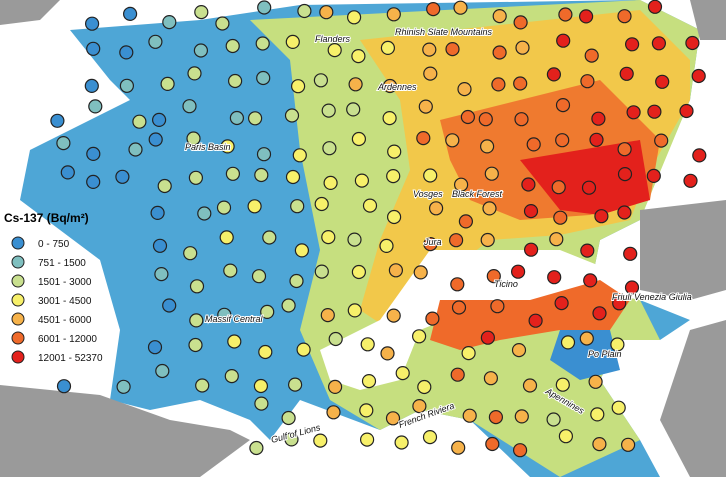 This screenshot has width=726, height=477. What do you see at coordinates (530, 315) in the screenshot?
I see `alps-south` at bounding box center [530, 315].